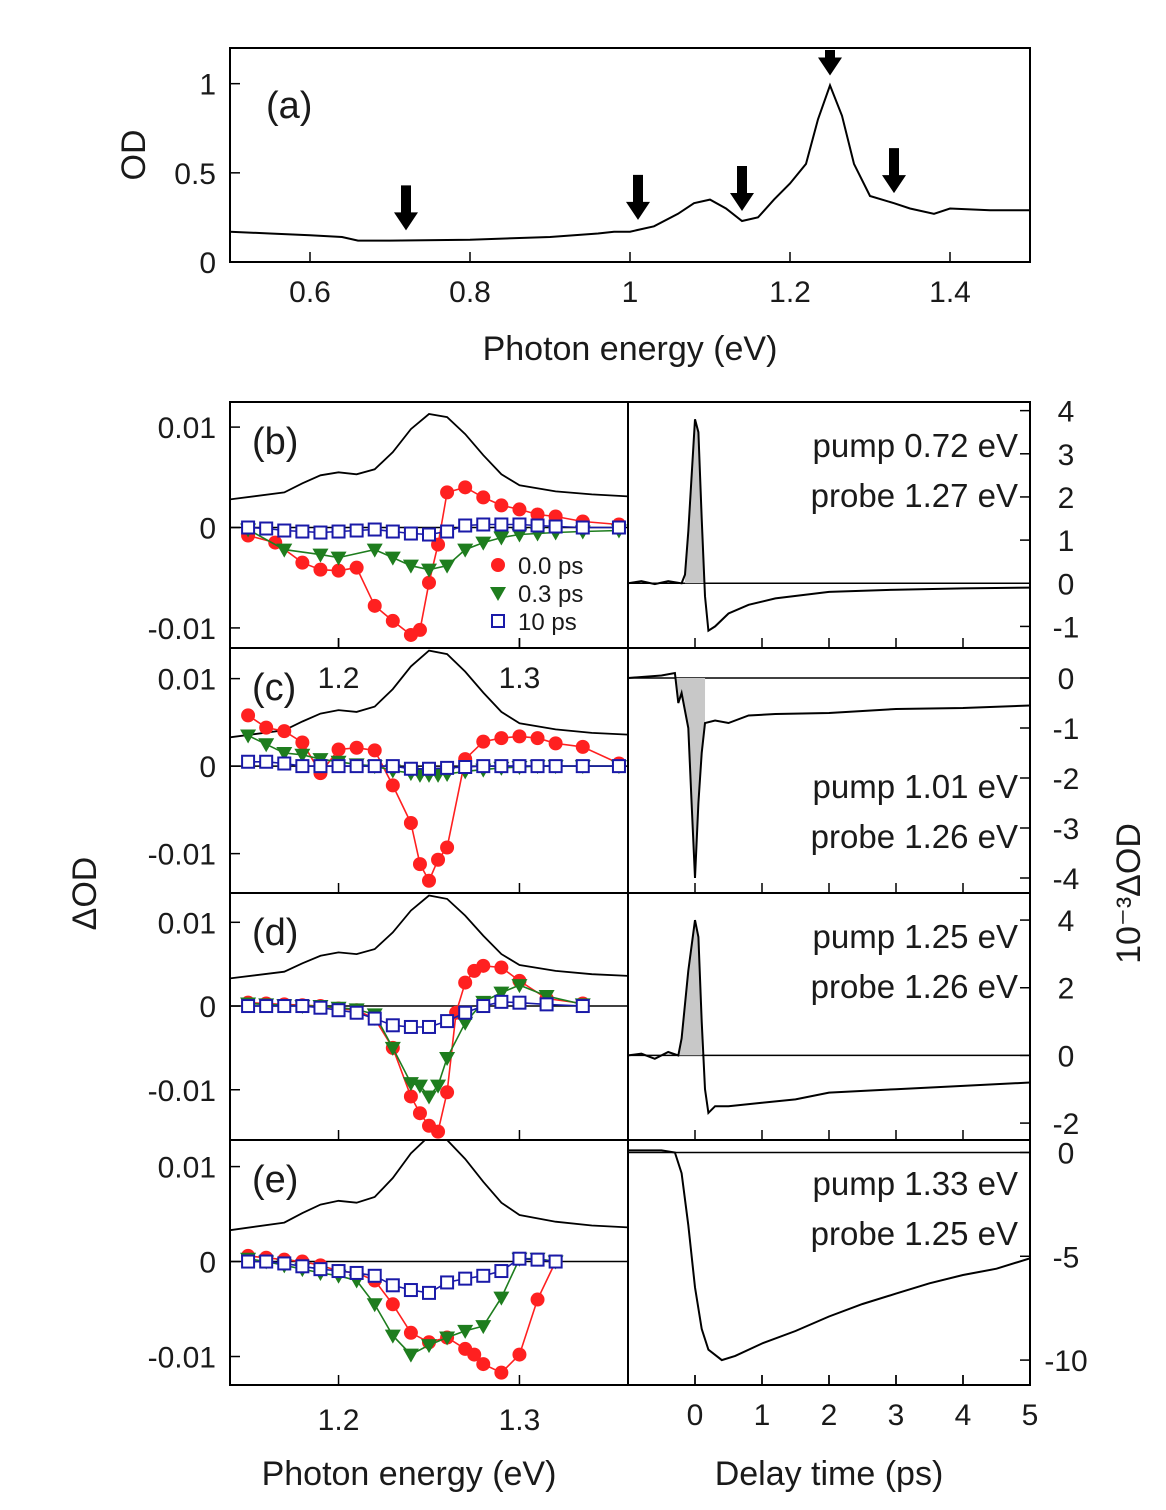 This screenshot has width=1166, height=1510. What do you see at coordinates (429, 937) in the screenshot?
I see `absorption-reference-curve` at bounding box center [429, 937].